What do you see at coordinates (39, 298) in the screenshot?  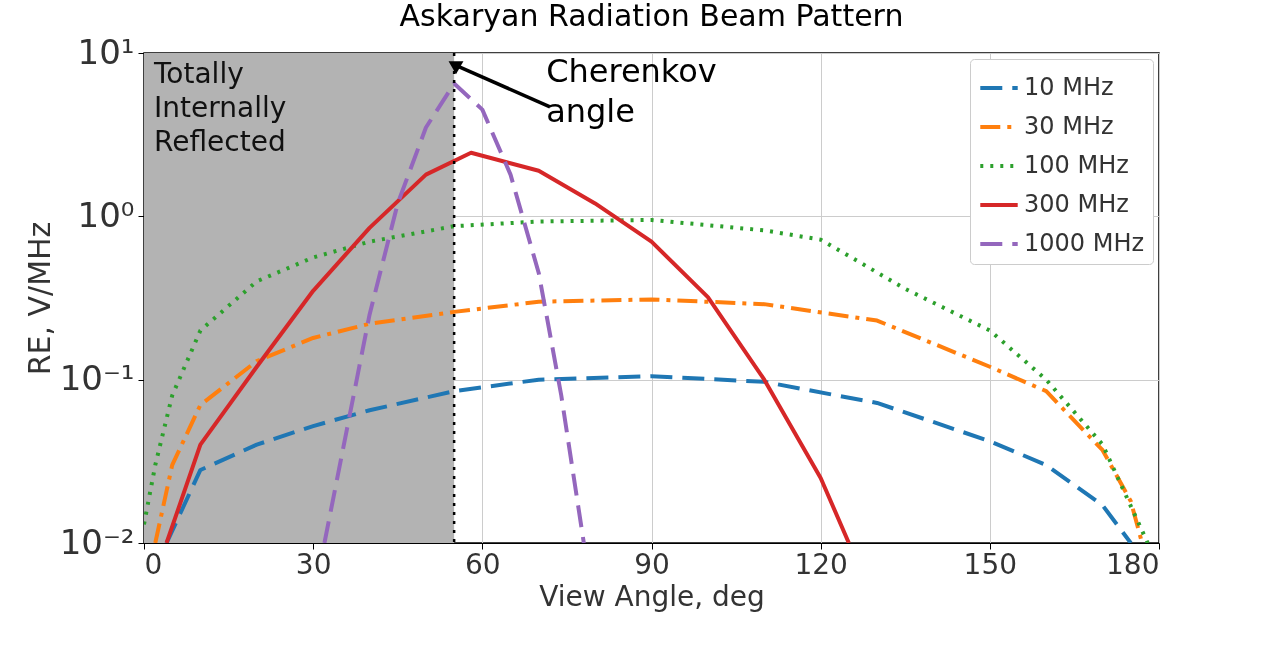 I see `y-axis-title: RE, V/MHz` at bounding box center [39, 298].